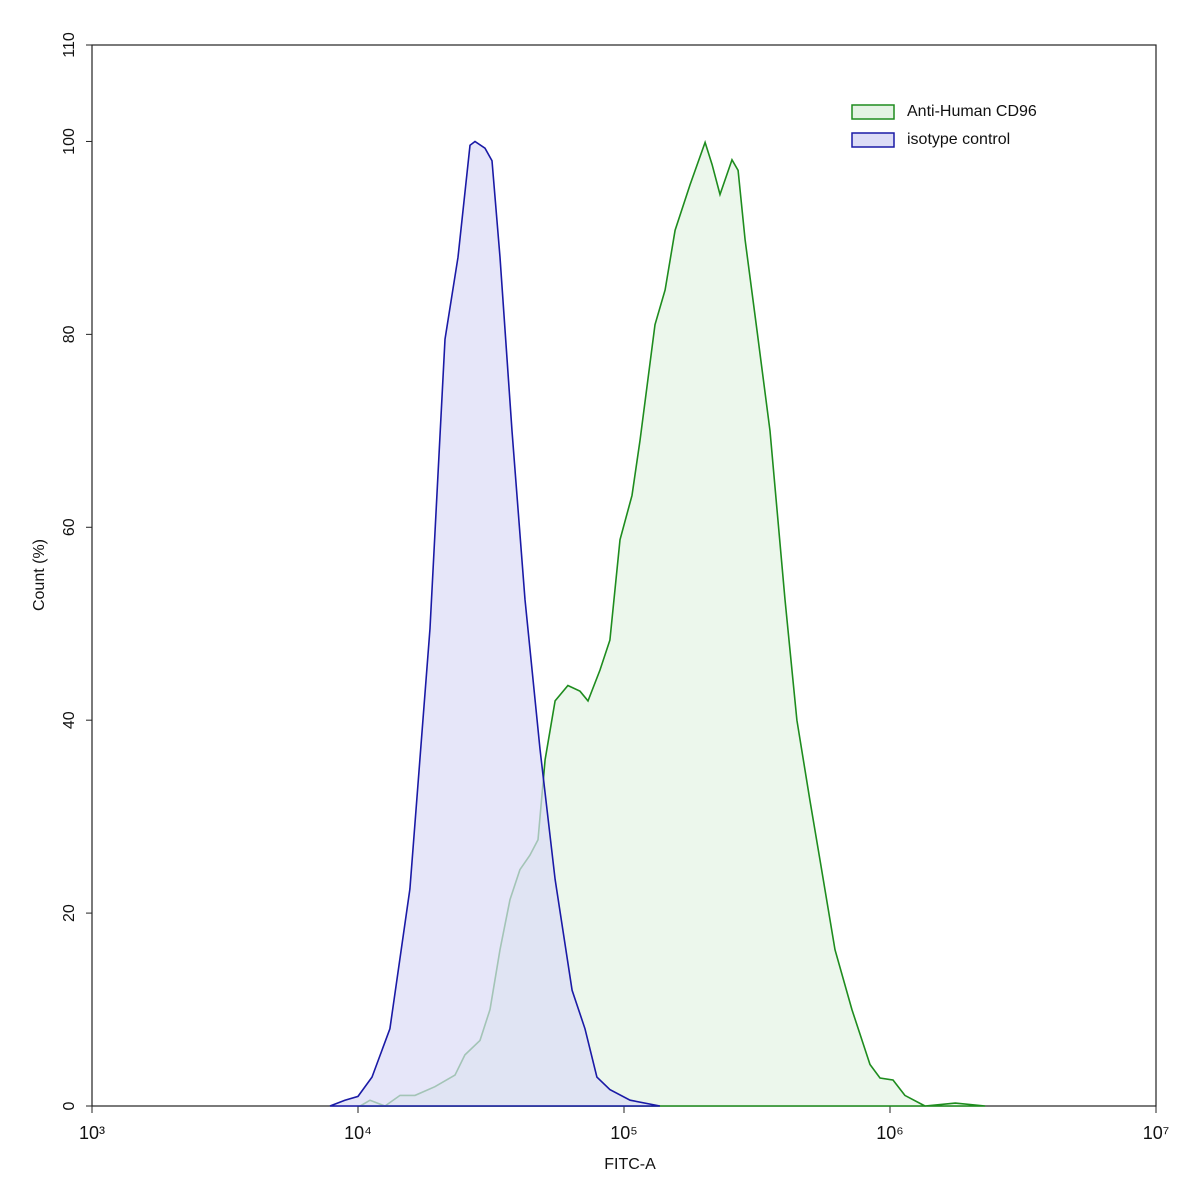 The image size is (1197, 1198). I want to click on y-tick-label: 60, so click(69, 527).